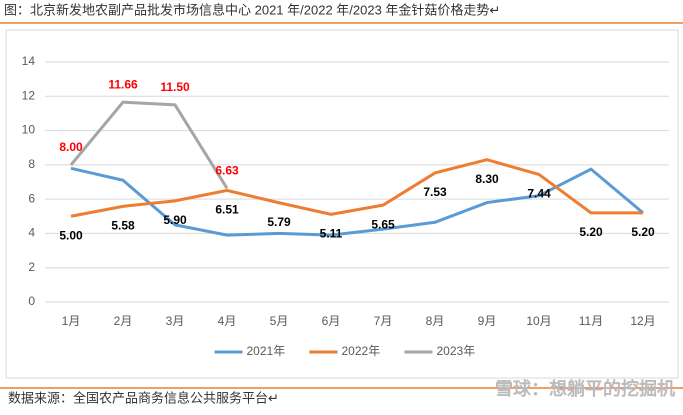 This screenshot has height=415, width=683. I want to click on x-tick-label: 4月, so click(227, 321).